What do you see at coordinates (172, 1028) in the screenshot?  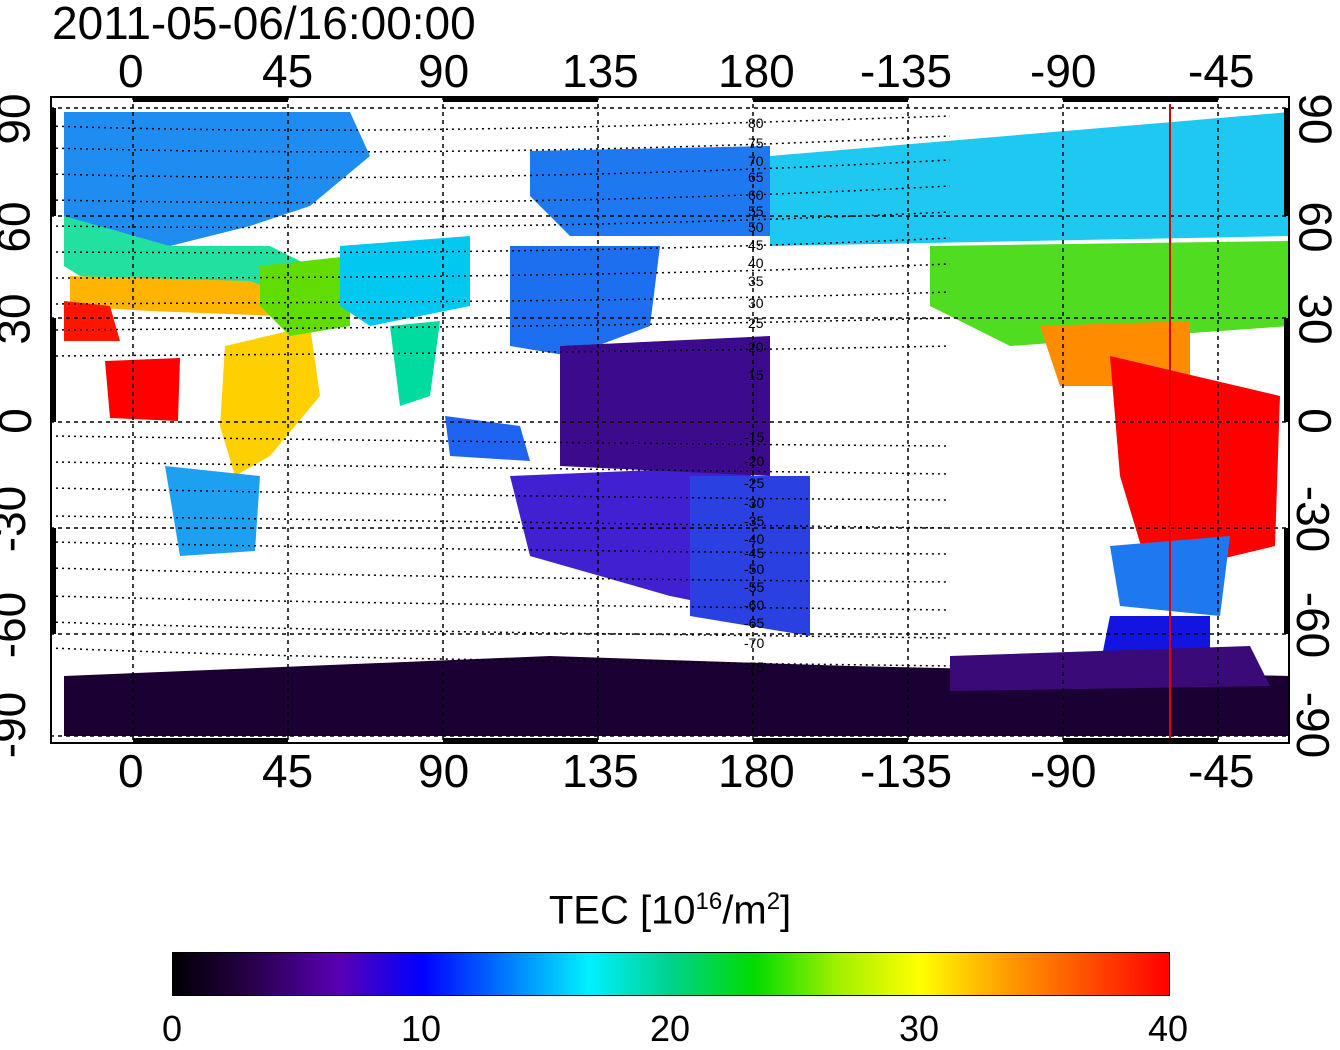 I see `colorbar-tick-0: 0` at bounding box center [172, 1028].